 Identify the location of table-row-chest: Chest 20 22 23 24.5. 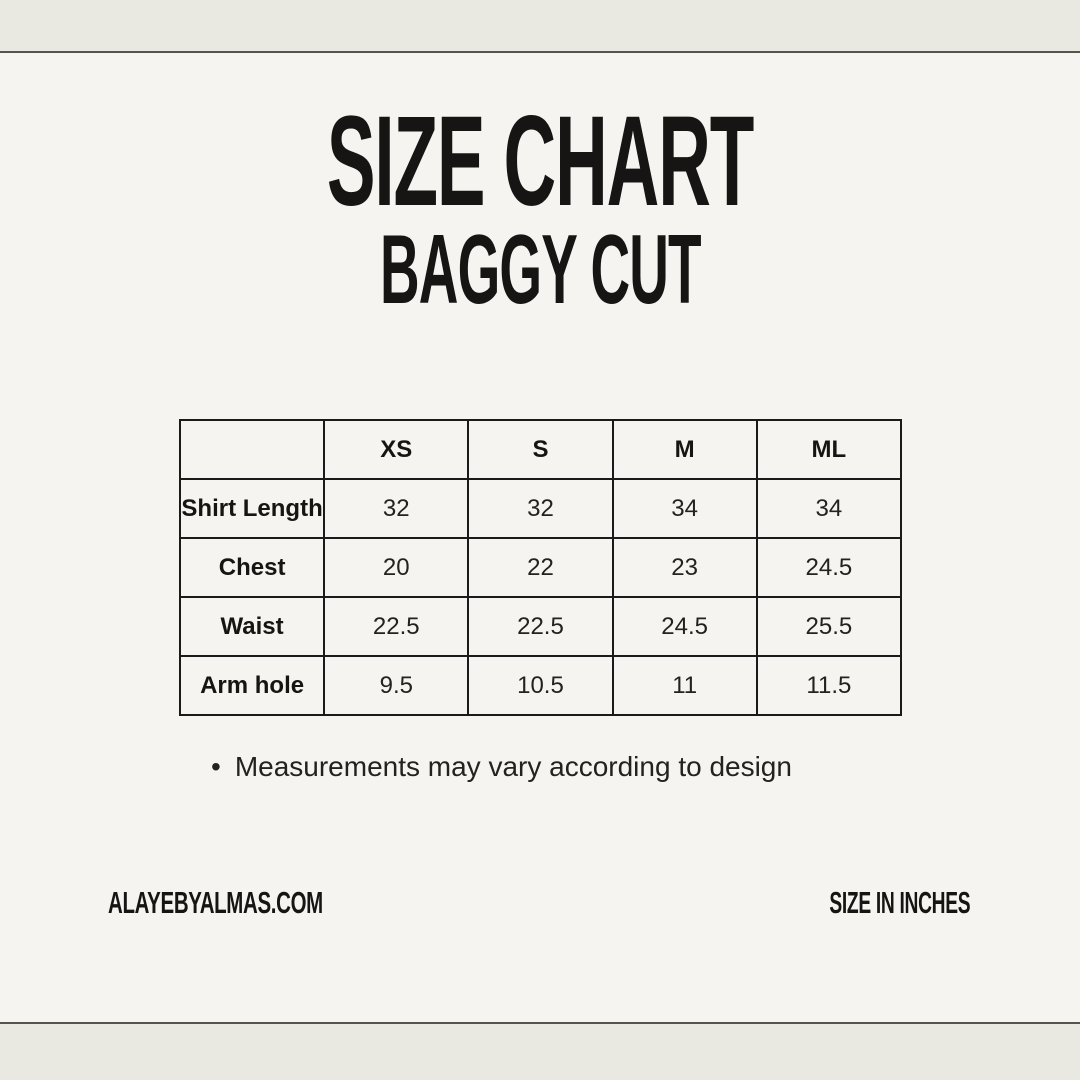
(540, 567).